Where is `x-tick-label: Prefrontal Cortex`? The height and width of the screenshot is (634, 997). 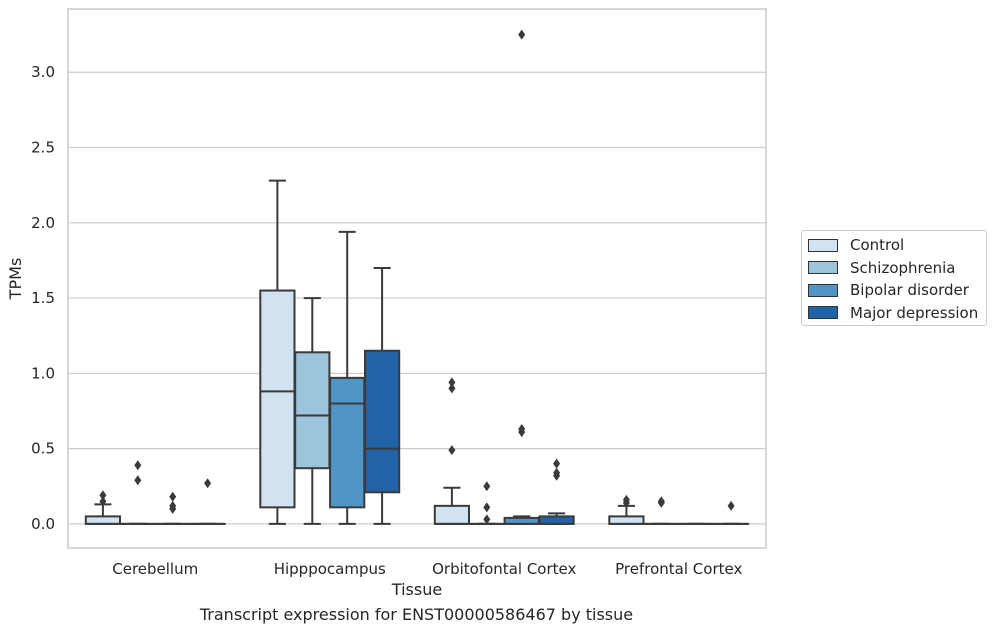 x-tick-label: Prefrontal Cortex is located at coordinates (678, 569).